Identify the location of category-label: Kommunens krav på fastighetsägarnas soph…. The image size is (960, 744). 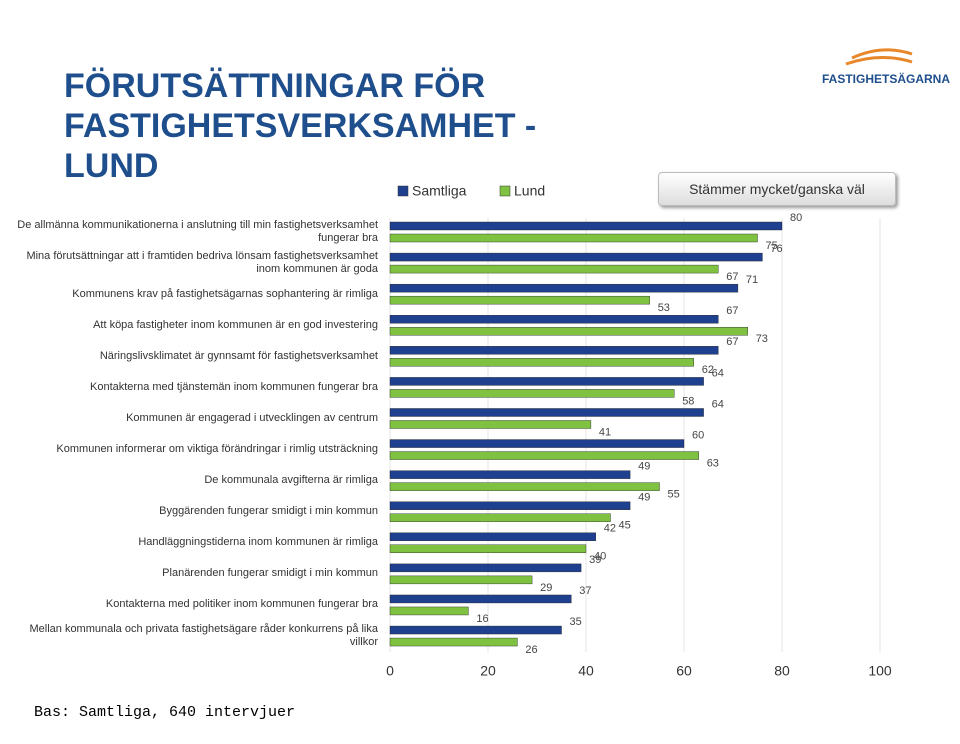
(225, 293).